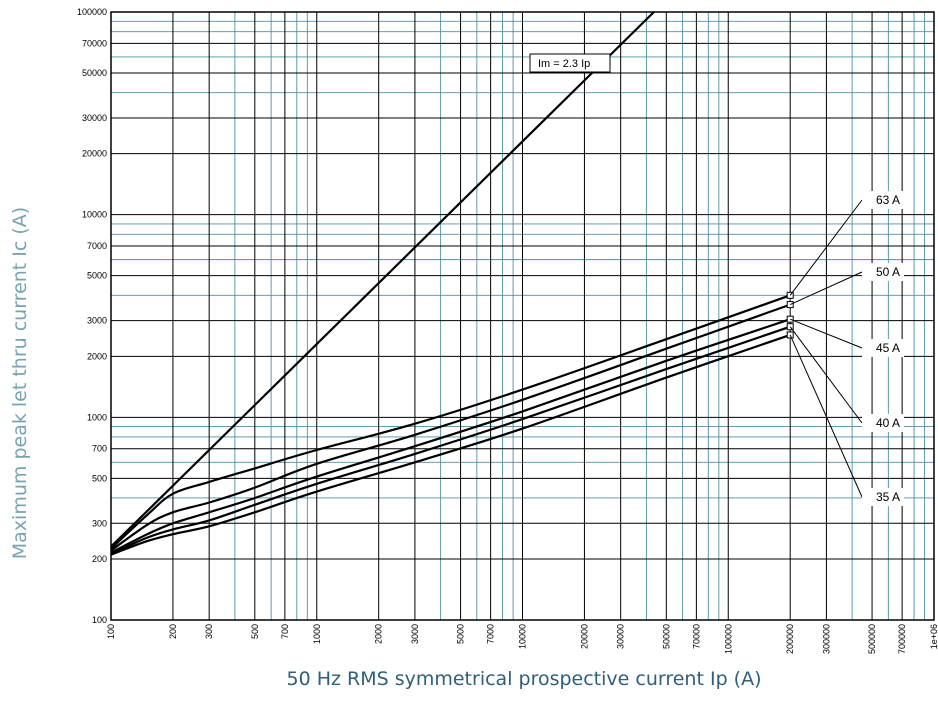 The image size is (938, 723). I want to click on curve-label: 50 A, so click(888, 272).